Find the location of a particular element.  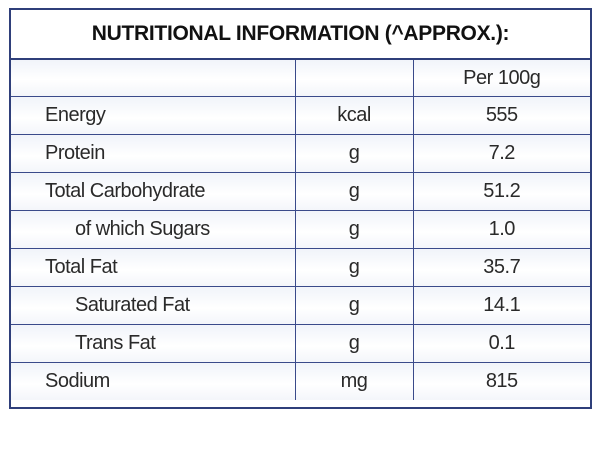

nutrient-value: 51.2 is located at coordinates (501, 191).